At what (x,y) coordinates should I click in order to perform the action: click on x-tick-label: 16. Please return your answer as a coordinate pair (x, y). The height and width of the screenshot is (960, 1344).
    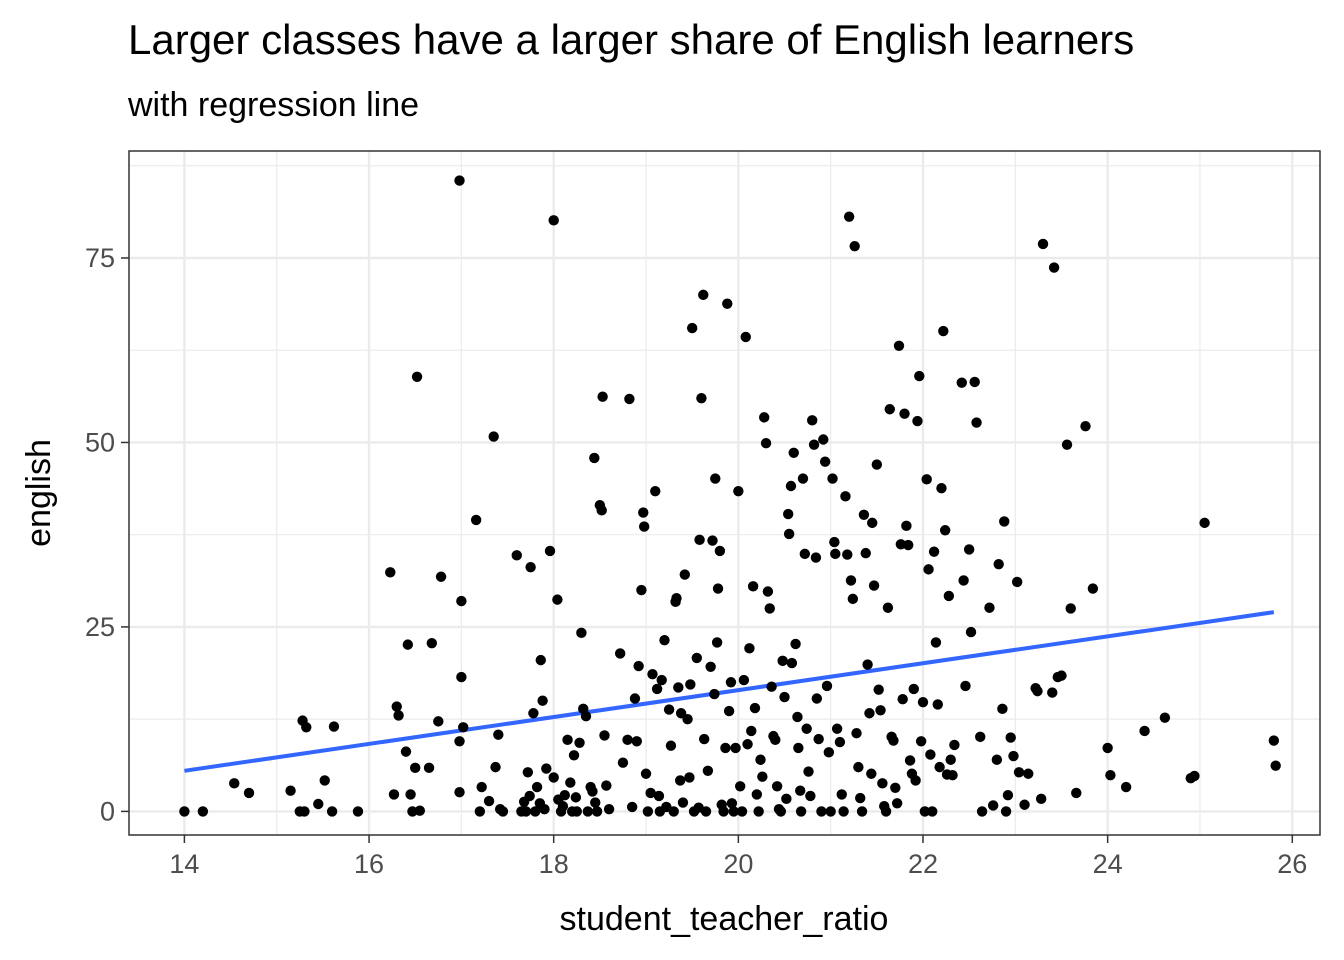
    Looking at the image, I should click on (369, 864).